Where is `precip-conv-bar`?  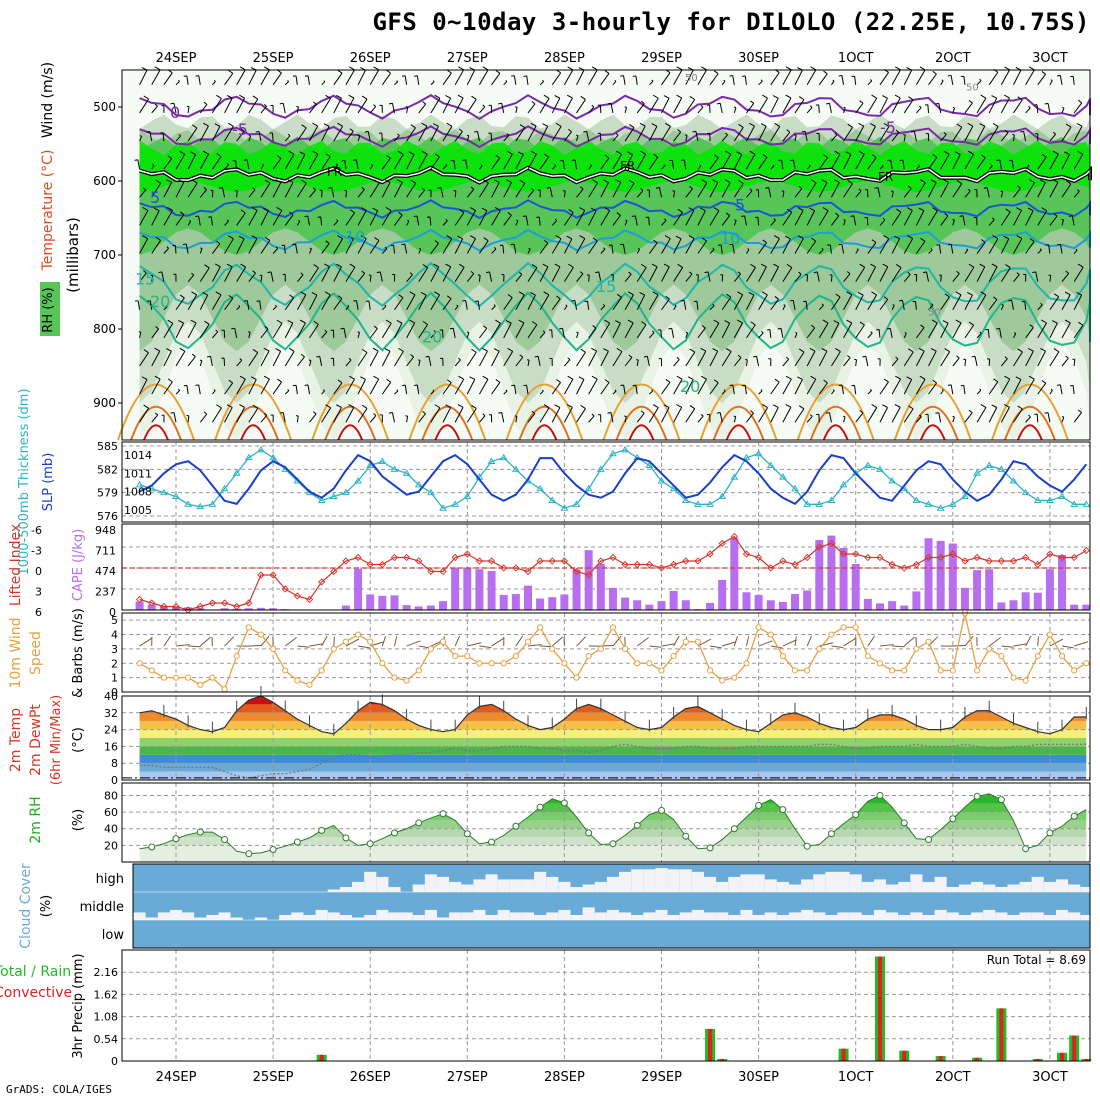 precip-conv-bar is located at coordinates (321, 1057).